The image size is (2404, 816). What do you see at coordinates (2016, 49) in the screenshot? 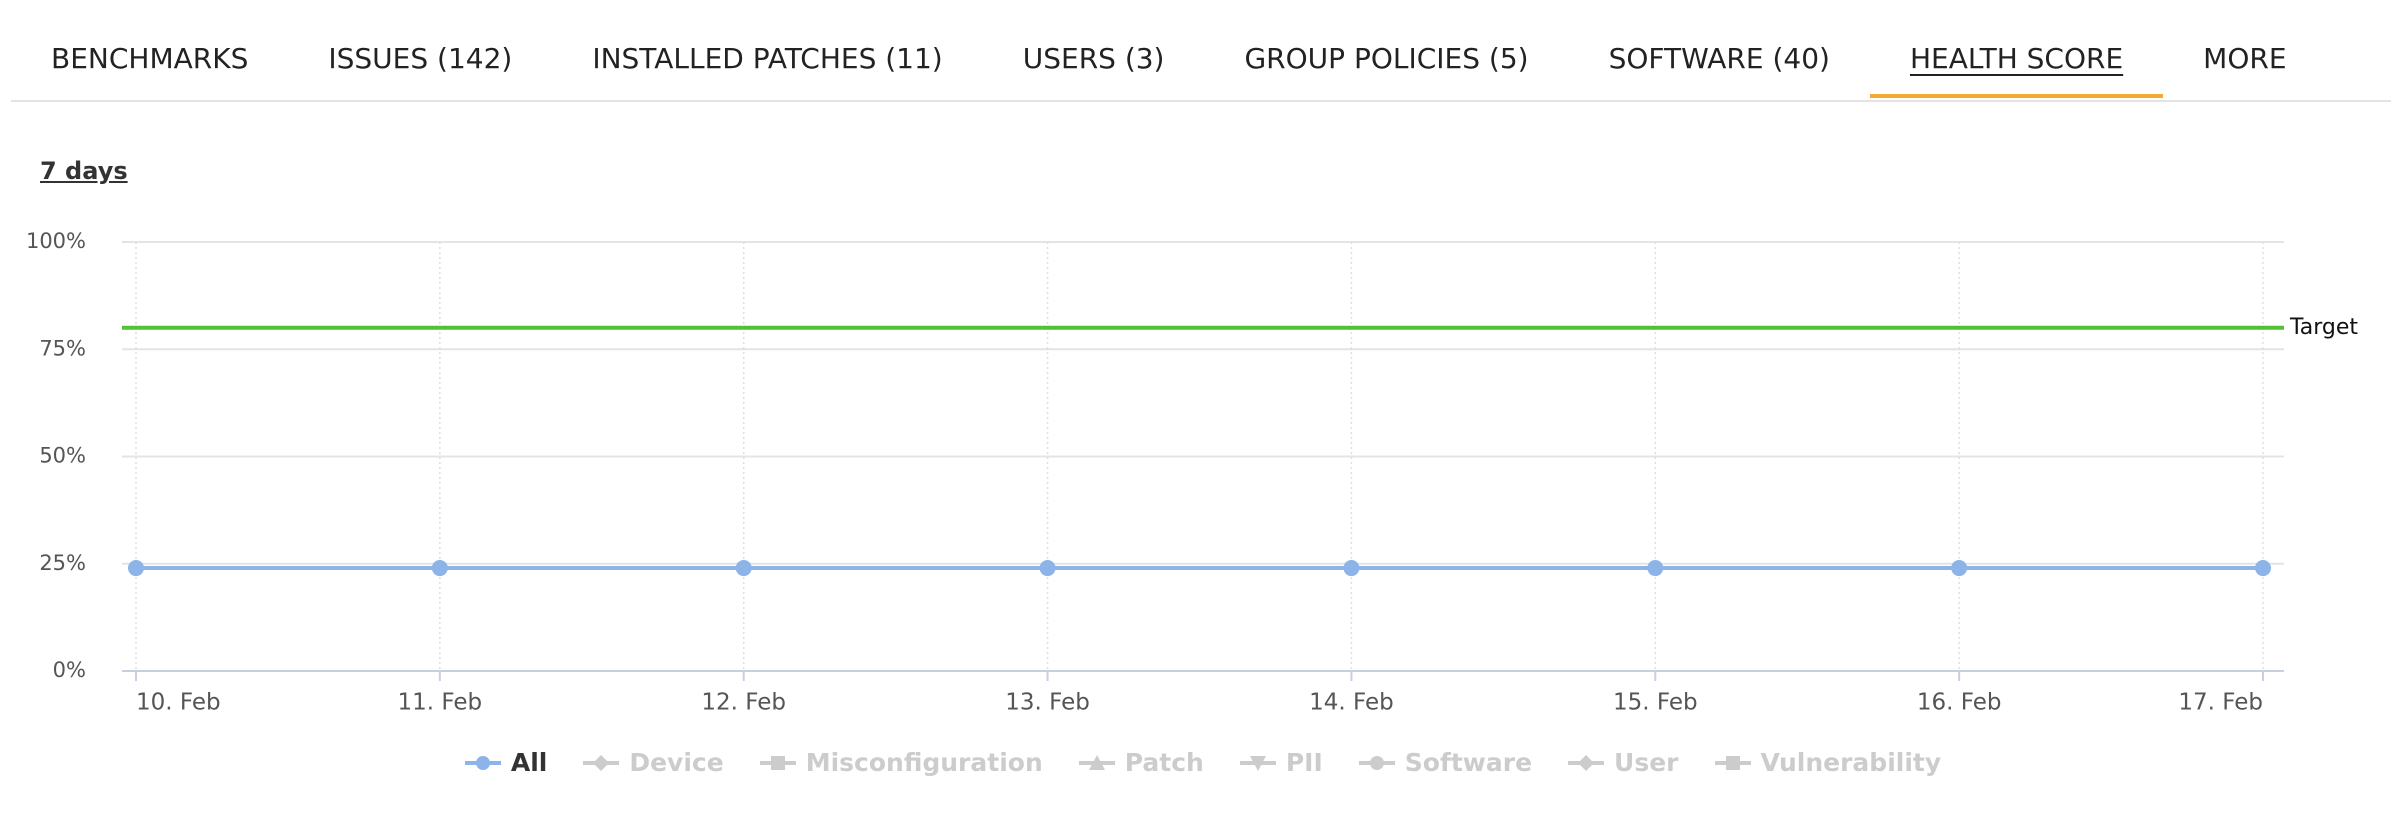
I see `tab: HEALTH SCORE` at bounding box center [2016, 49].